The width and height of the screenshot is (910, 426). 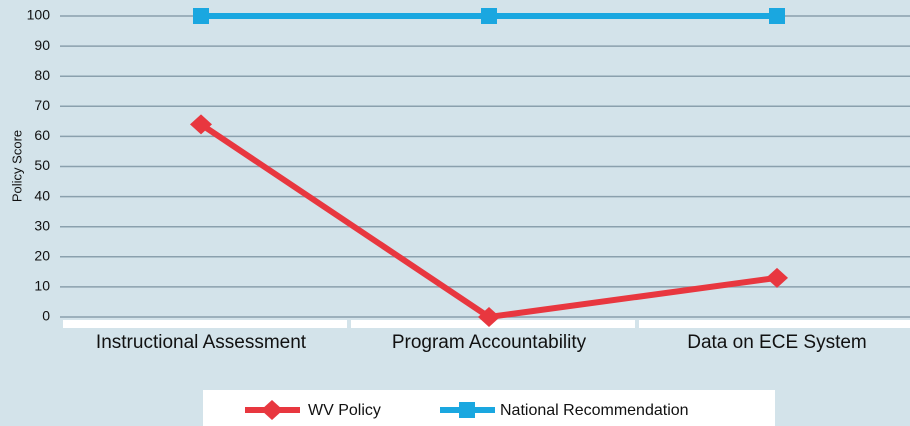 What do you see at coordinates (344, 410) in the screenshot?
I see `legend-label: WV Policy` at bounding box center [344, 410].